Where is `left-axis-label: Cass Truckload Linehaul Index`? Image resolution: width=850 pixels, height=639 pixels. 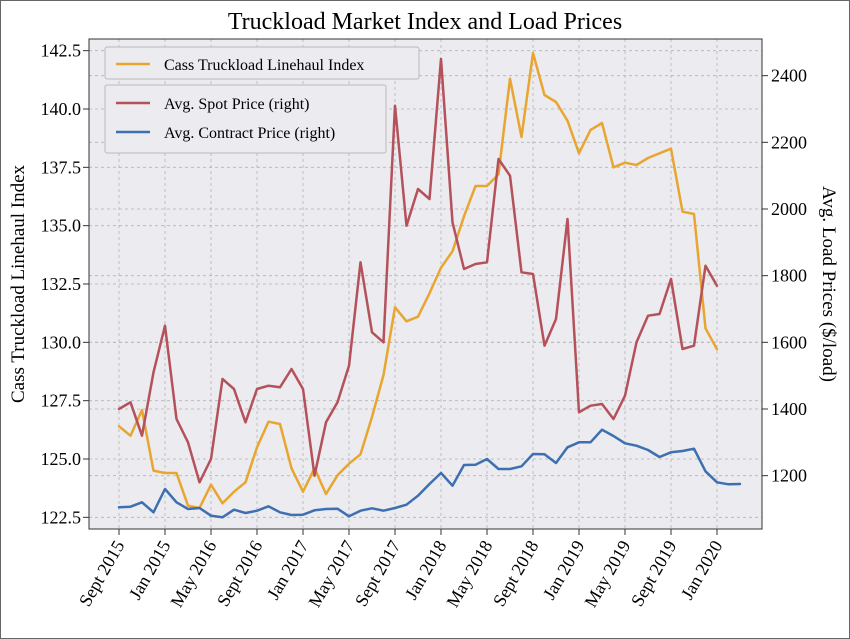 left-axis-label: Cass Truckload Linehaul Index is located at coordinates (18, 284).